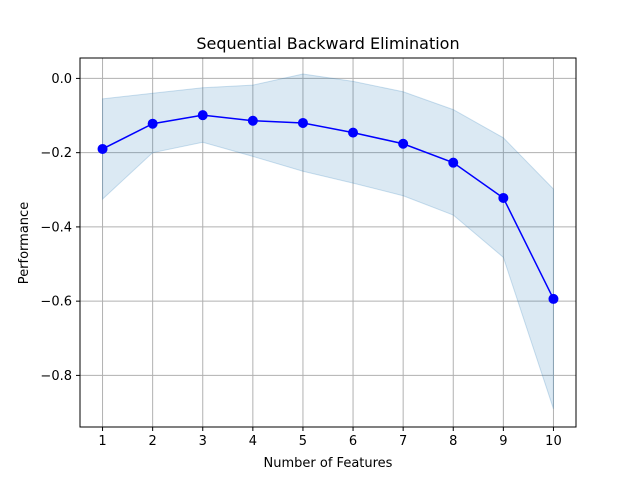  I want to click on y-ticks: 0.0 −0.2 −0.4 −0.6 −0.8, so click(60, 228).